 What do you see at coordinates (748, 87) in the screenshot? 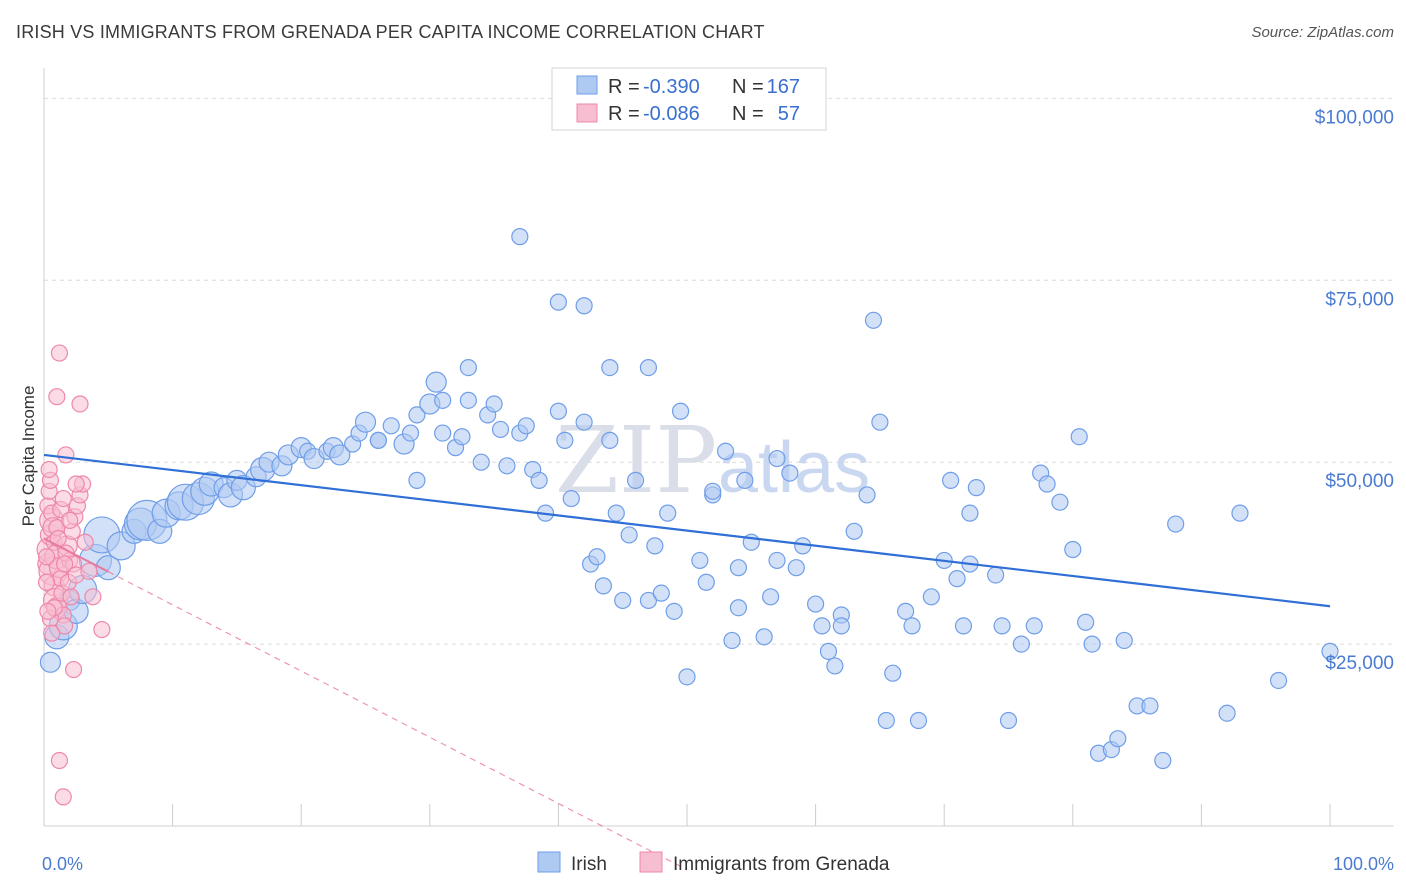
I see `legend-n-label-1: N =` at bounding box center [748, 87].